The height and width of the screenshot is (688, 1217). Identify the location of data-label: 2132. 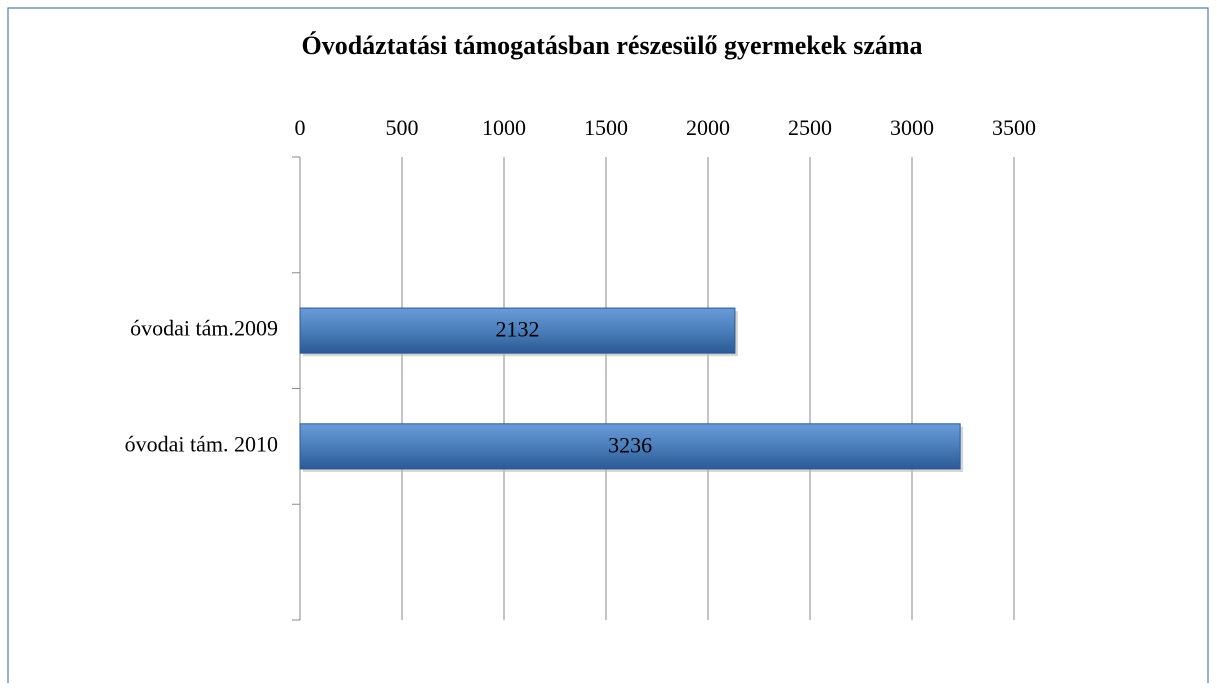
(517, 329).